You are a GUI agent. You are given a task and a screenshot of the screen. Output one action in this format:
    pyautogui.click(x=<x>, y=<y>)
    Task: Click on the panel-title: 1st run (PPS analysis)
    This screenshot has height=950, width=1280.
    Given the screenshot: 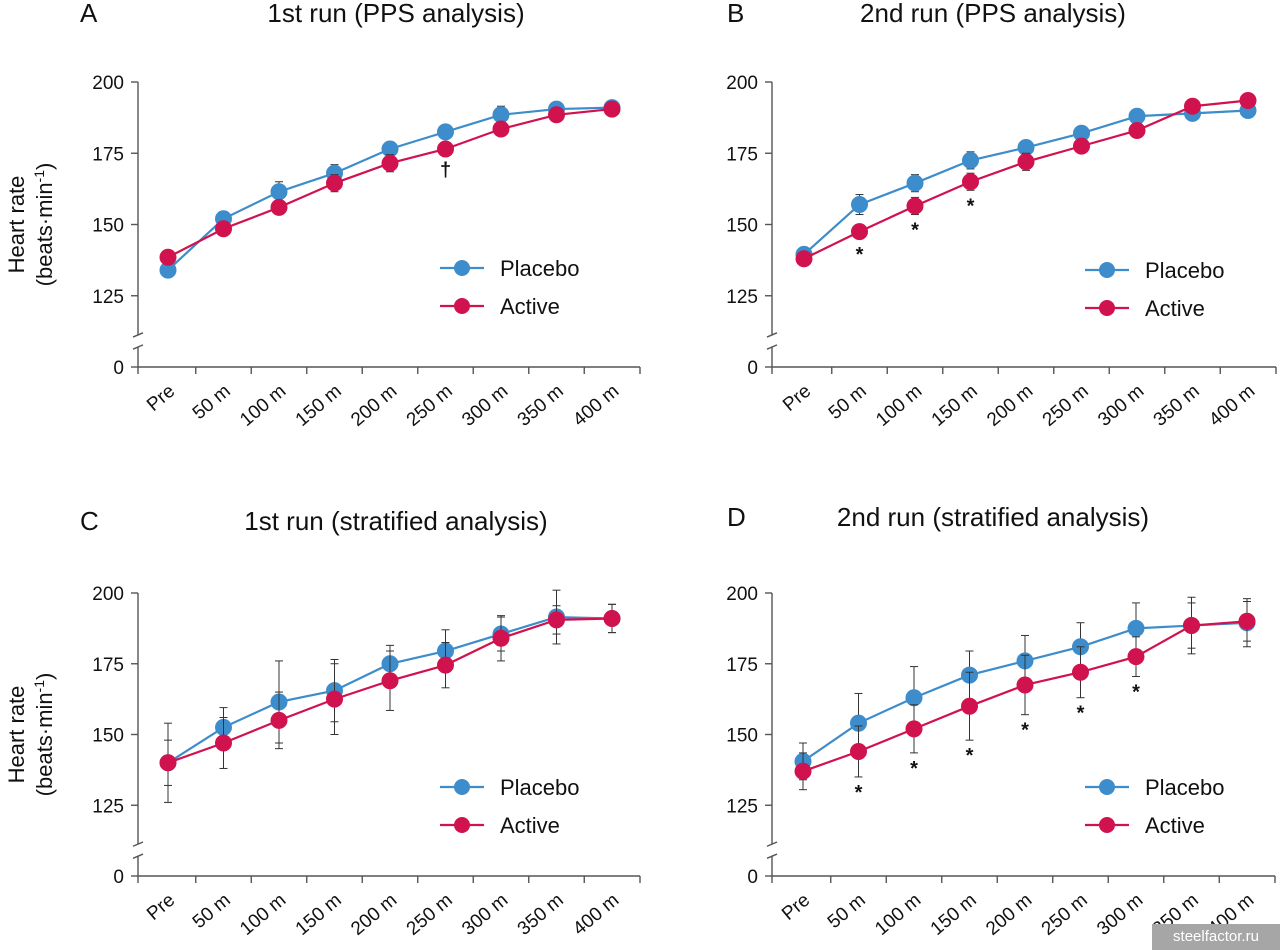 What is the action you would take?
    pyautogui.click(x=395, y=14)
    